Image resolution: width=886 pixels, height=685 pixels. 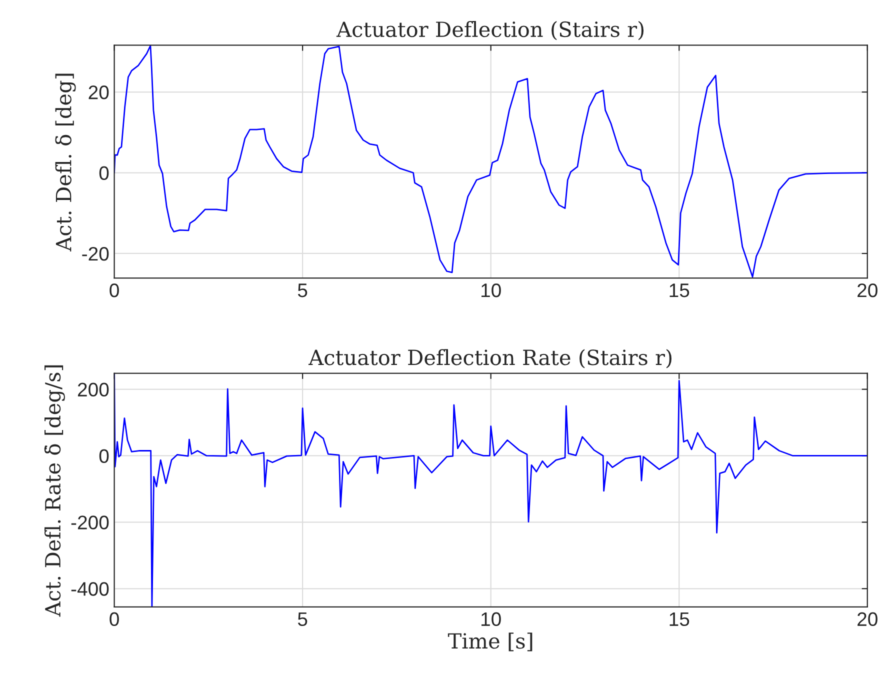 I want to click on y-axis-title: Act. Defl. Rate δ̇ [deg/s], so click(x=54, y=491).